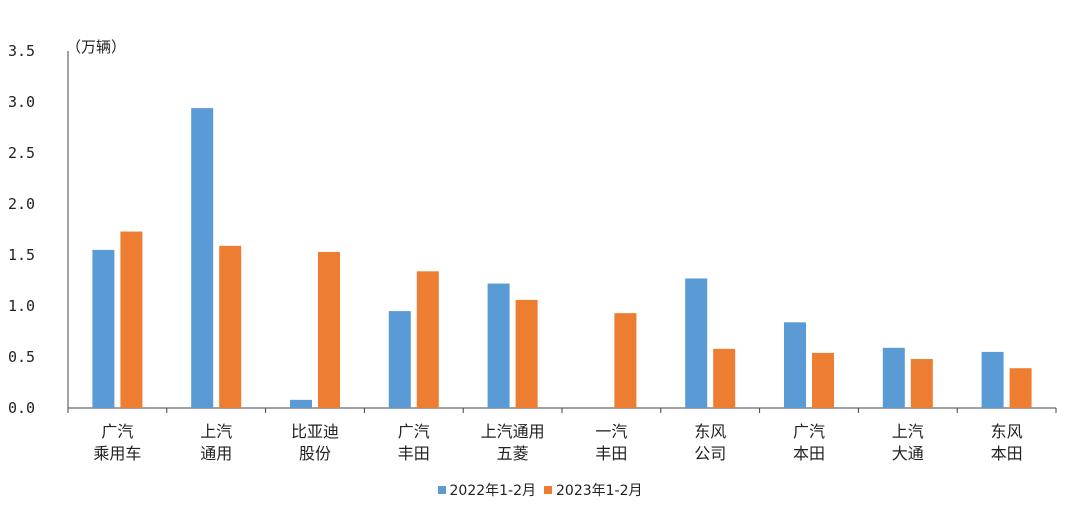 The width and height of the screenshot is (1080, 521). Describe the element at coordinates (21, 306) in the screenshot. I see `y-tick-label: 1.0` at that location.